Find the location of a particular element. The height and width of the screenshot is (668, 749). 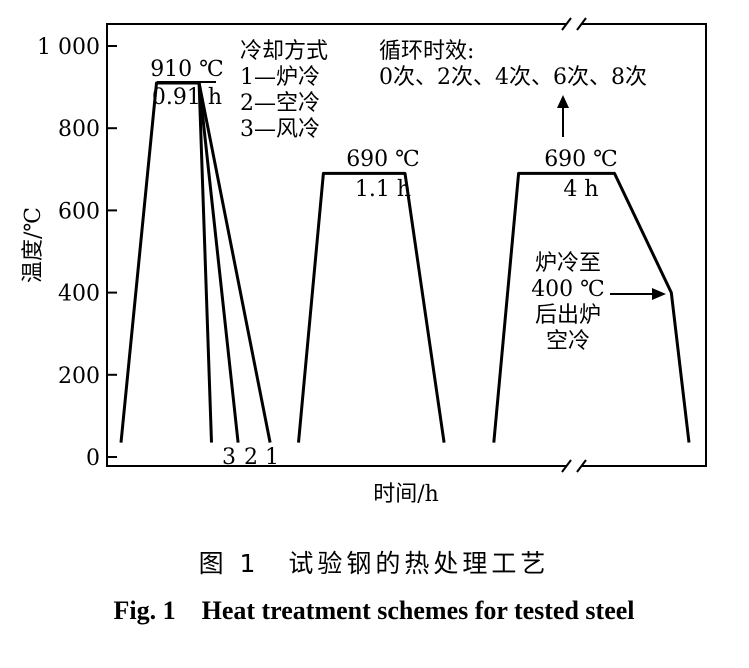

cooling-legend-item-2: 2—空冷 is located at coordinates (280, 103).